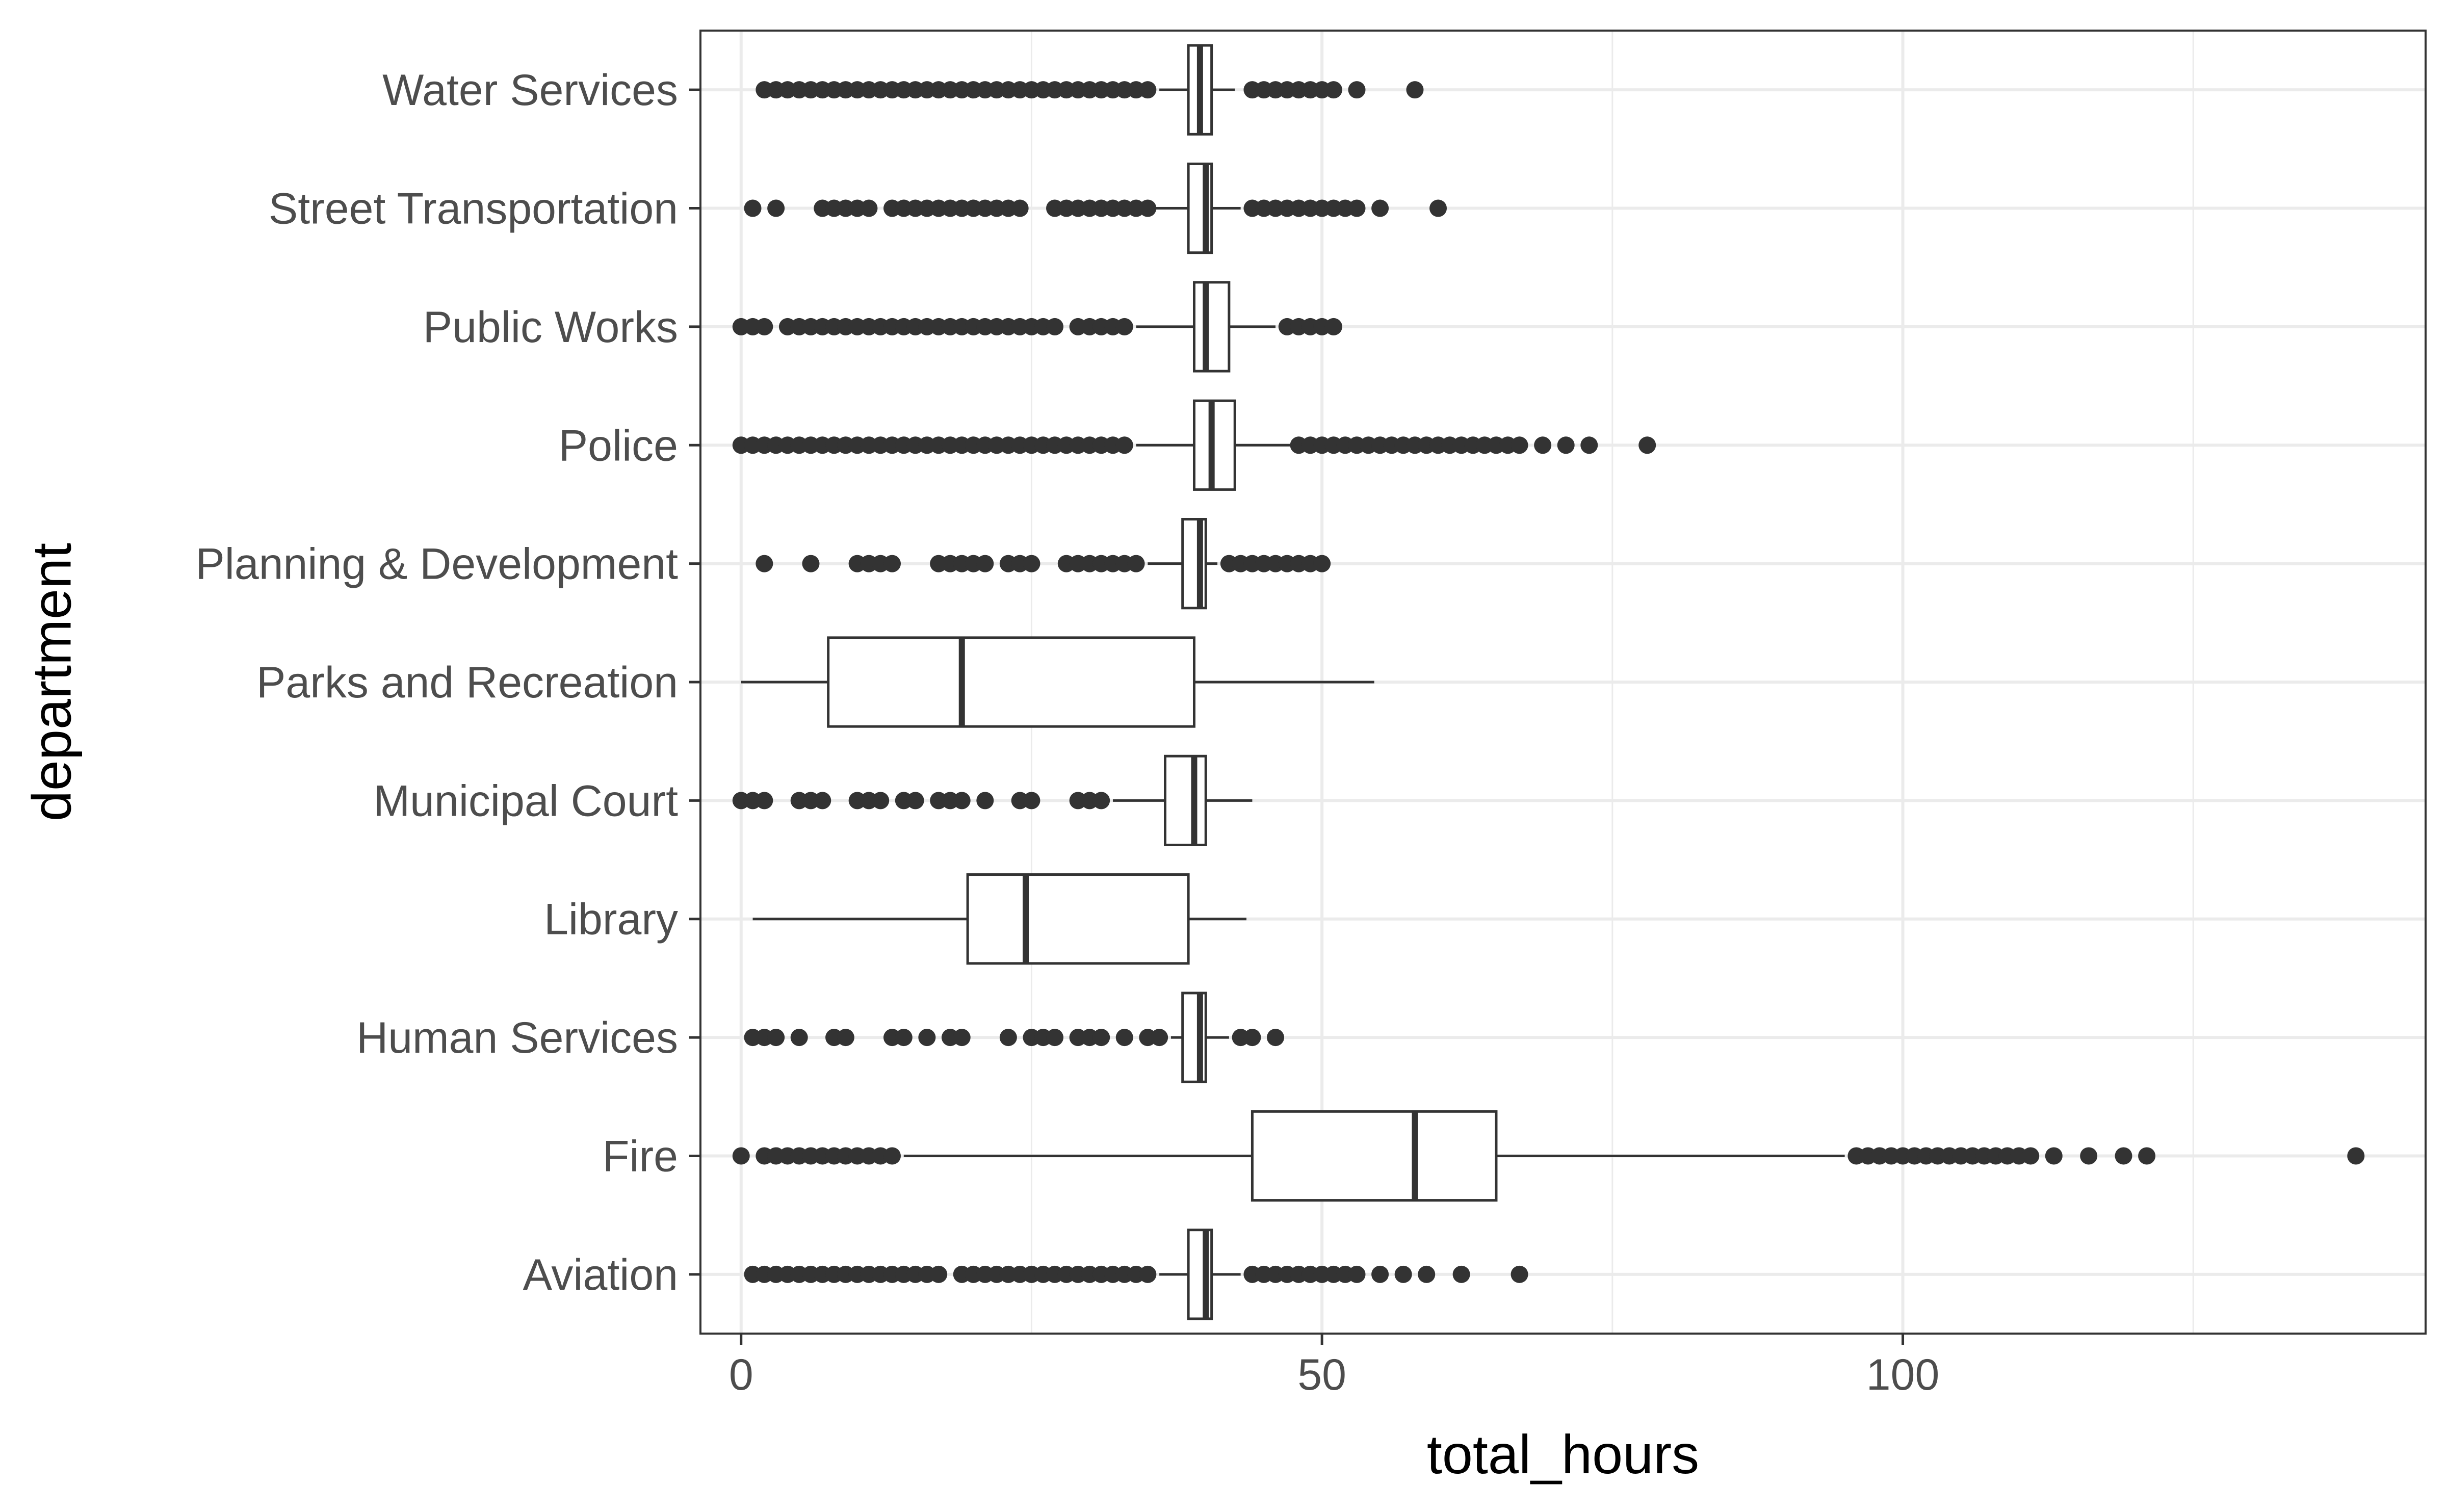  Describe the element at coordinates (52, 682) in the screenshot. I see `y-axis-title: department` at that location.